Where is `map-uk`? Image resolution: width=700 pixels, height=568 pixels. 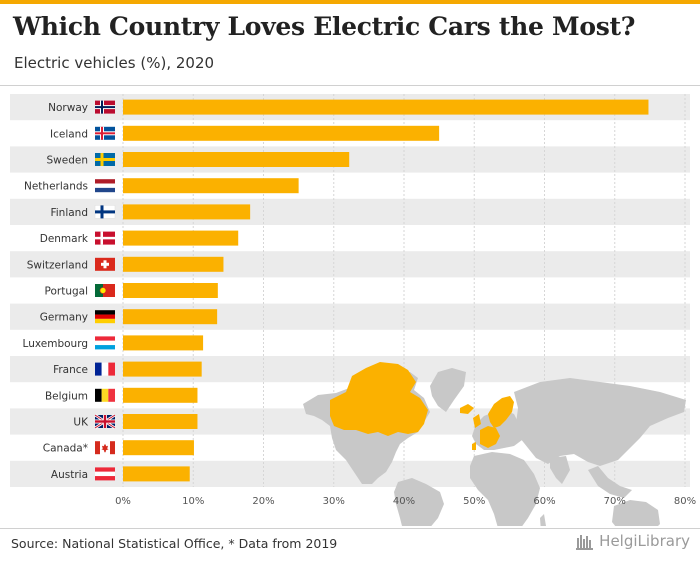
map-uk is located at coordinates (477, 421).